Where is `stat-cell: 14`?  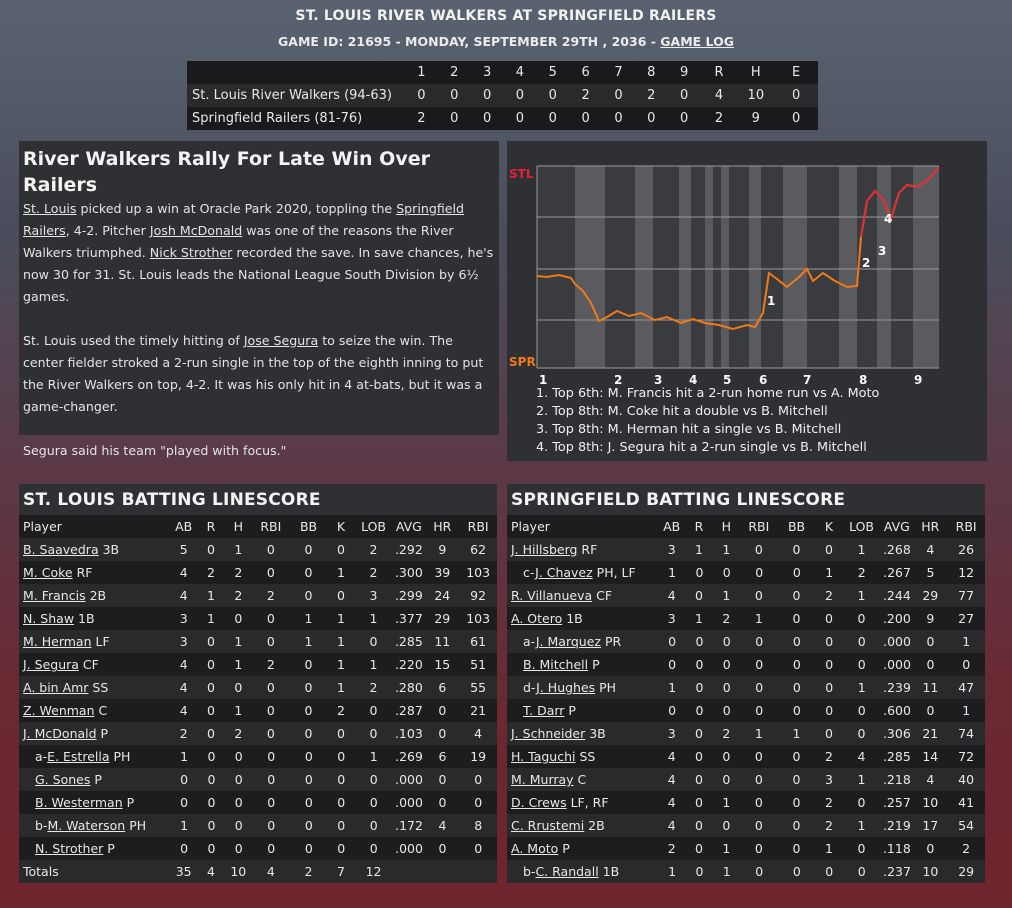 stat-cell: 14 is located at coordinates (930, 756).